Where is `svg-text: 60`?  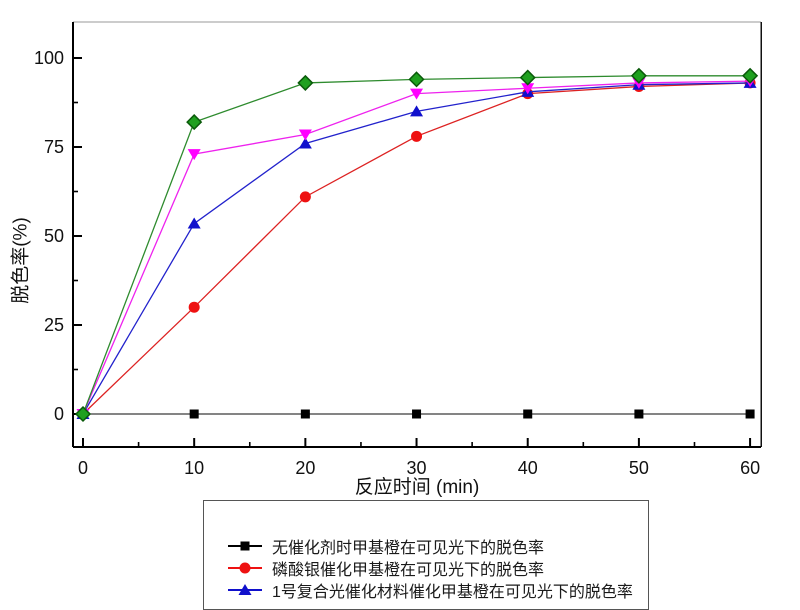
svg-text: 60 is located at coordinates (750, 468).